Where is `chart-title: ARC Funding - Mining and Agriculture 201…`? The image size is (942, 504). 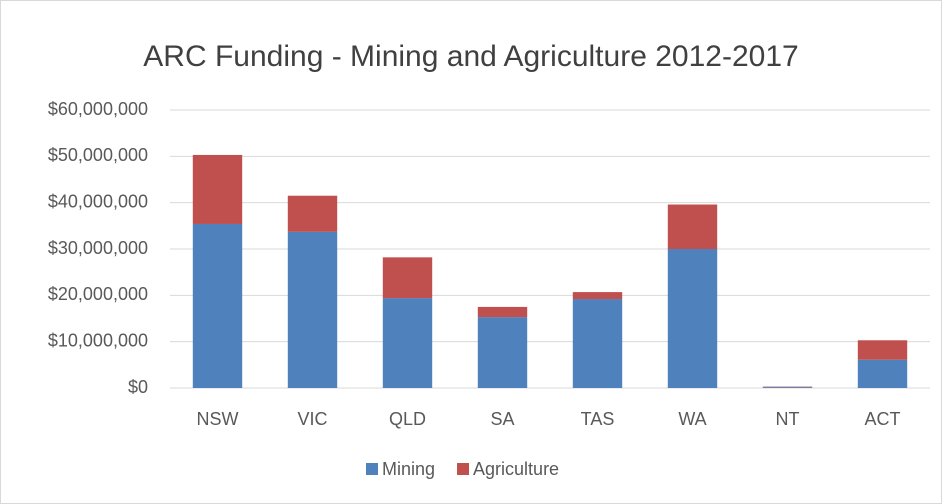
chart-title: ARC Funding - Mining and Agriculture 201… is located at coordinates (470, 56).